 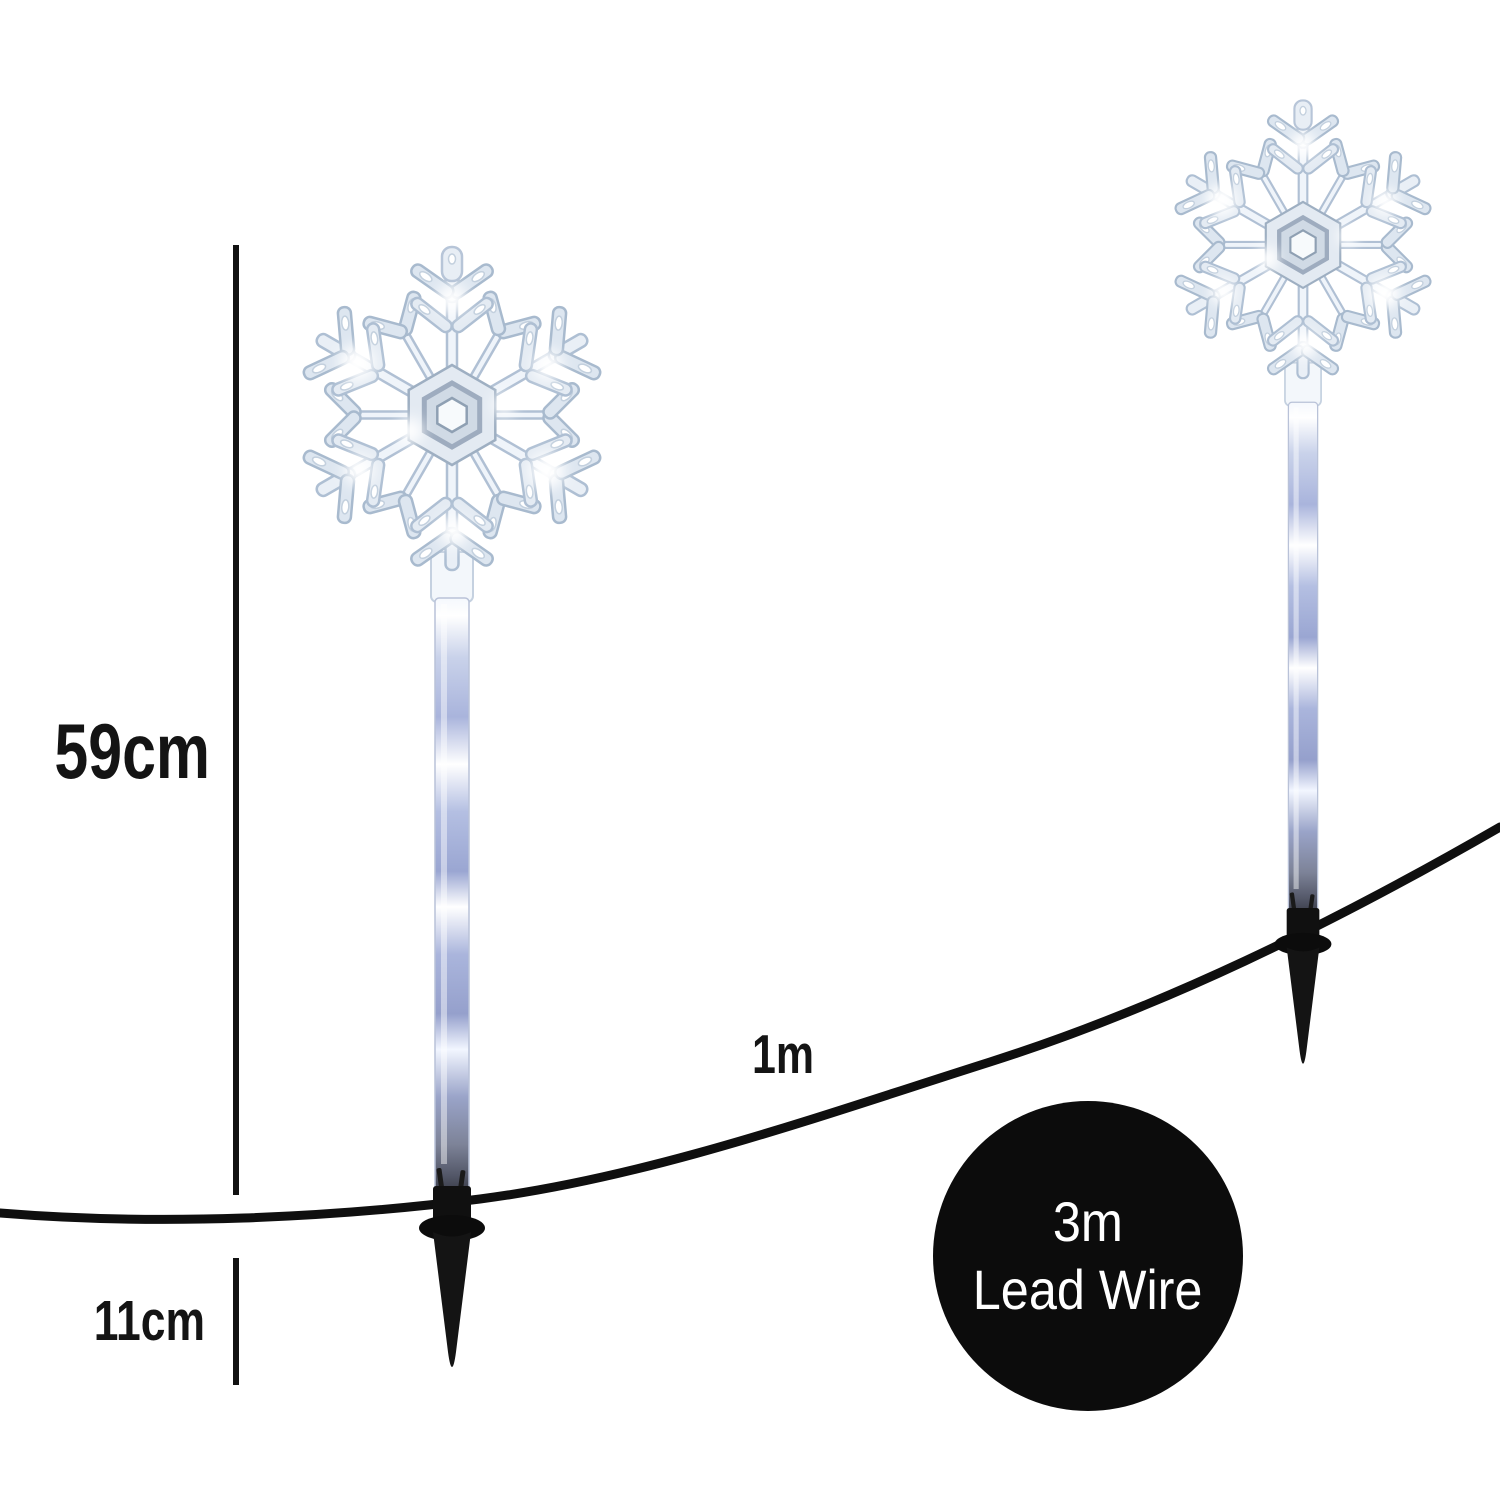 I want to click on spike-length-label: 11cm, so click(x=149, y=1321).